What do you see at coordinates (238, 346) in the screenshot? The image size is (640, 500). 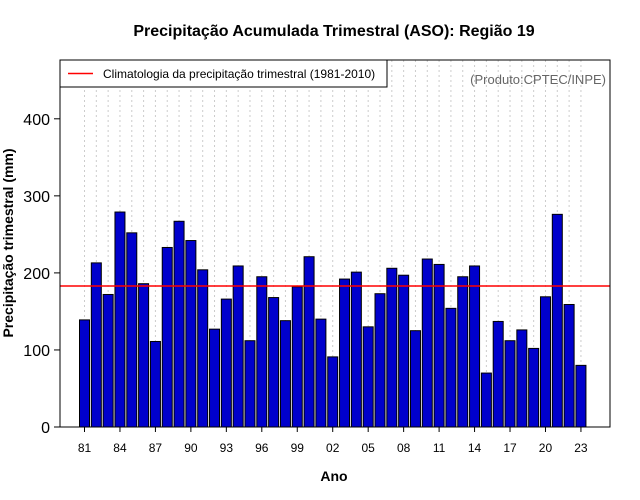 I see `bar-1994` at bounding box center [238, 346].